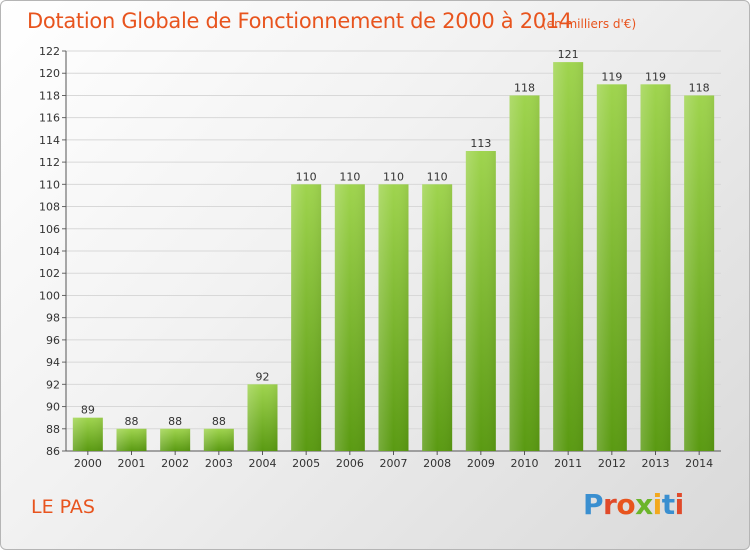  What do you see at coordinates (175, 463) in the screenshot?
I see `x-tick-label: 2002` at bounding box center [175, 463].